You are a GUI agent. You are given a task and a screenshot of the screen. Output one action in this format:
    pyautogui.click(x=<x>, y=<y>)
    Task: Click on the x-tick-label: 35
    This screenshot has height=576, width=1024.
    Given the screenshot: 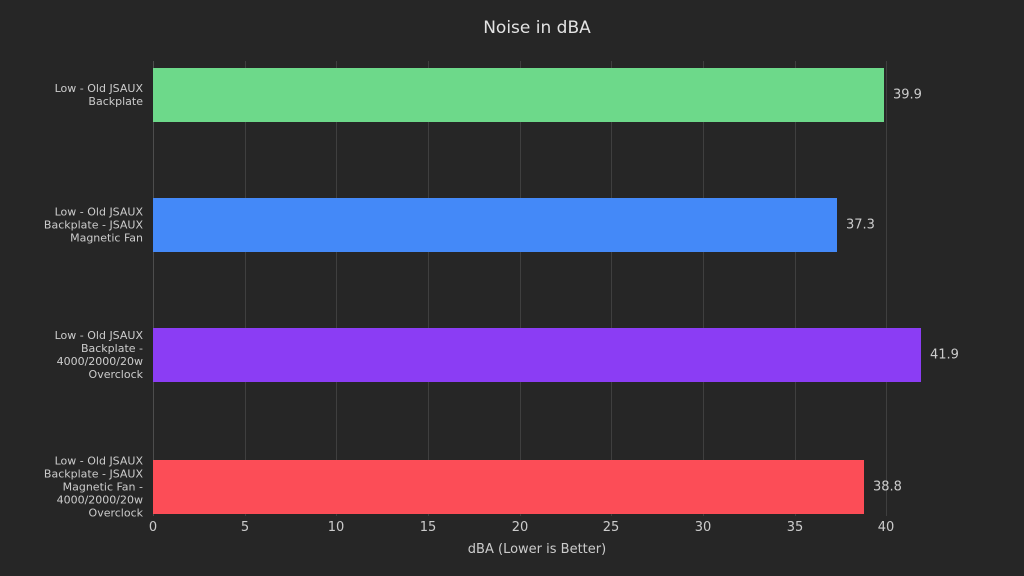 What is the action you would take?
    pyautogui.click(x=795, y=527)
    